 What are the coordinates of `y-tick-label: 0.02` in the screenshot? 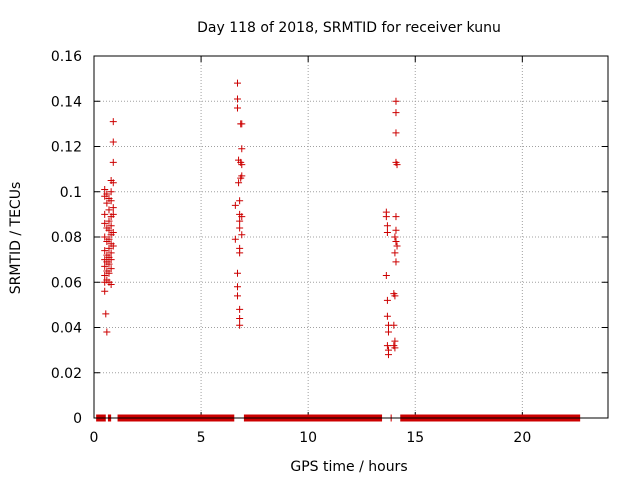 It's located at (66, 374).